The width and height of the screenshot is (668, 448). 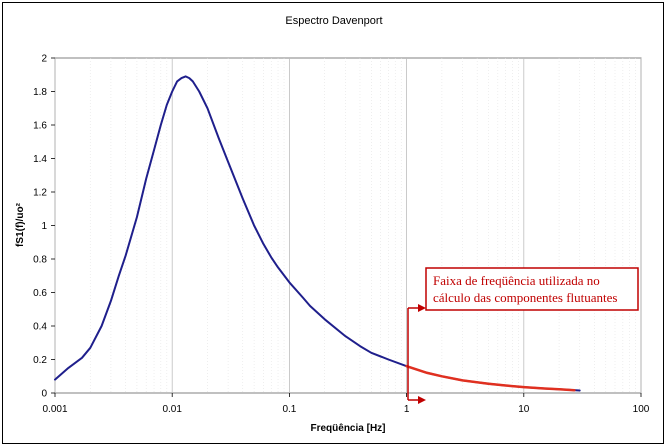 I want to click on y-tick-label: 1.4, so click(x=40, y=159).